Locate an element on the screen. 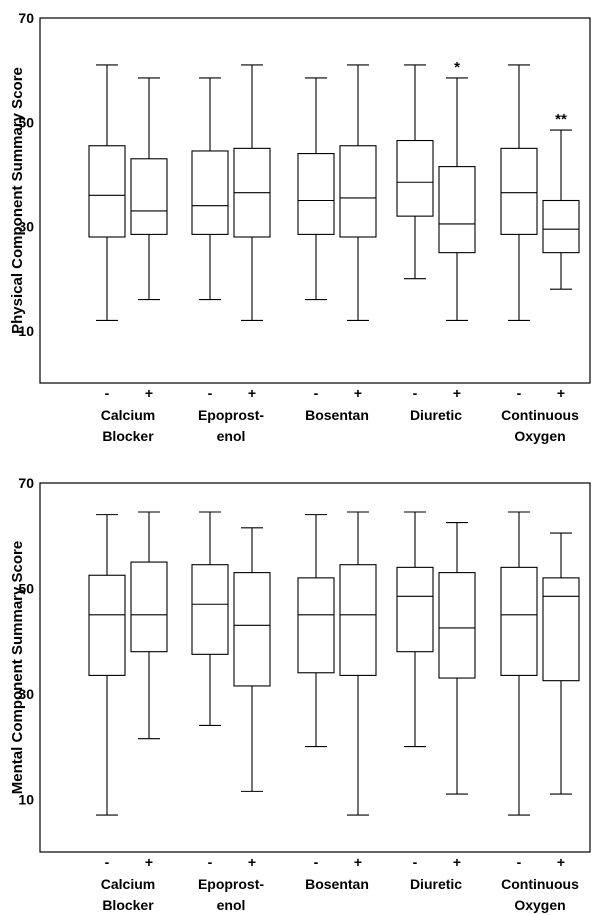 The height and width of the screenshot is (915, 592). significance-marker: ** is located at coordinates (561, 119).